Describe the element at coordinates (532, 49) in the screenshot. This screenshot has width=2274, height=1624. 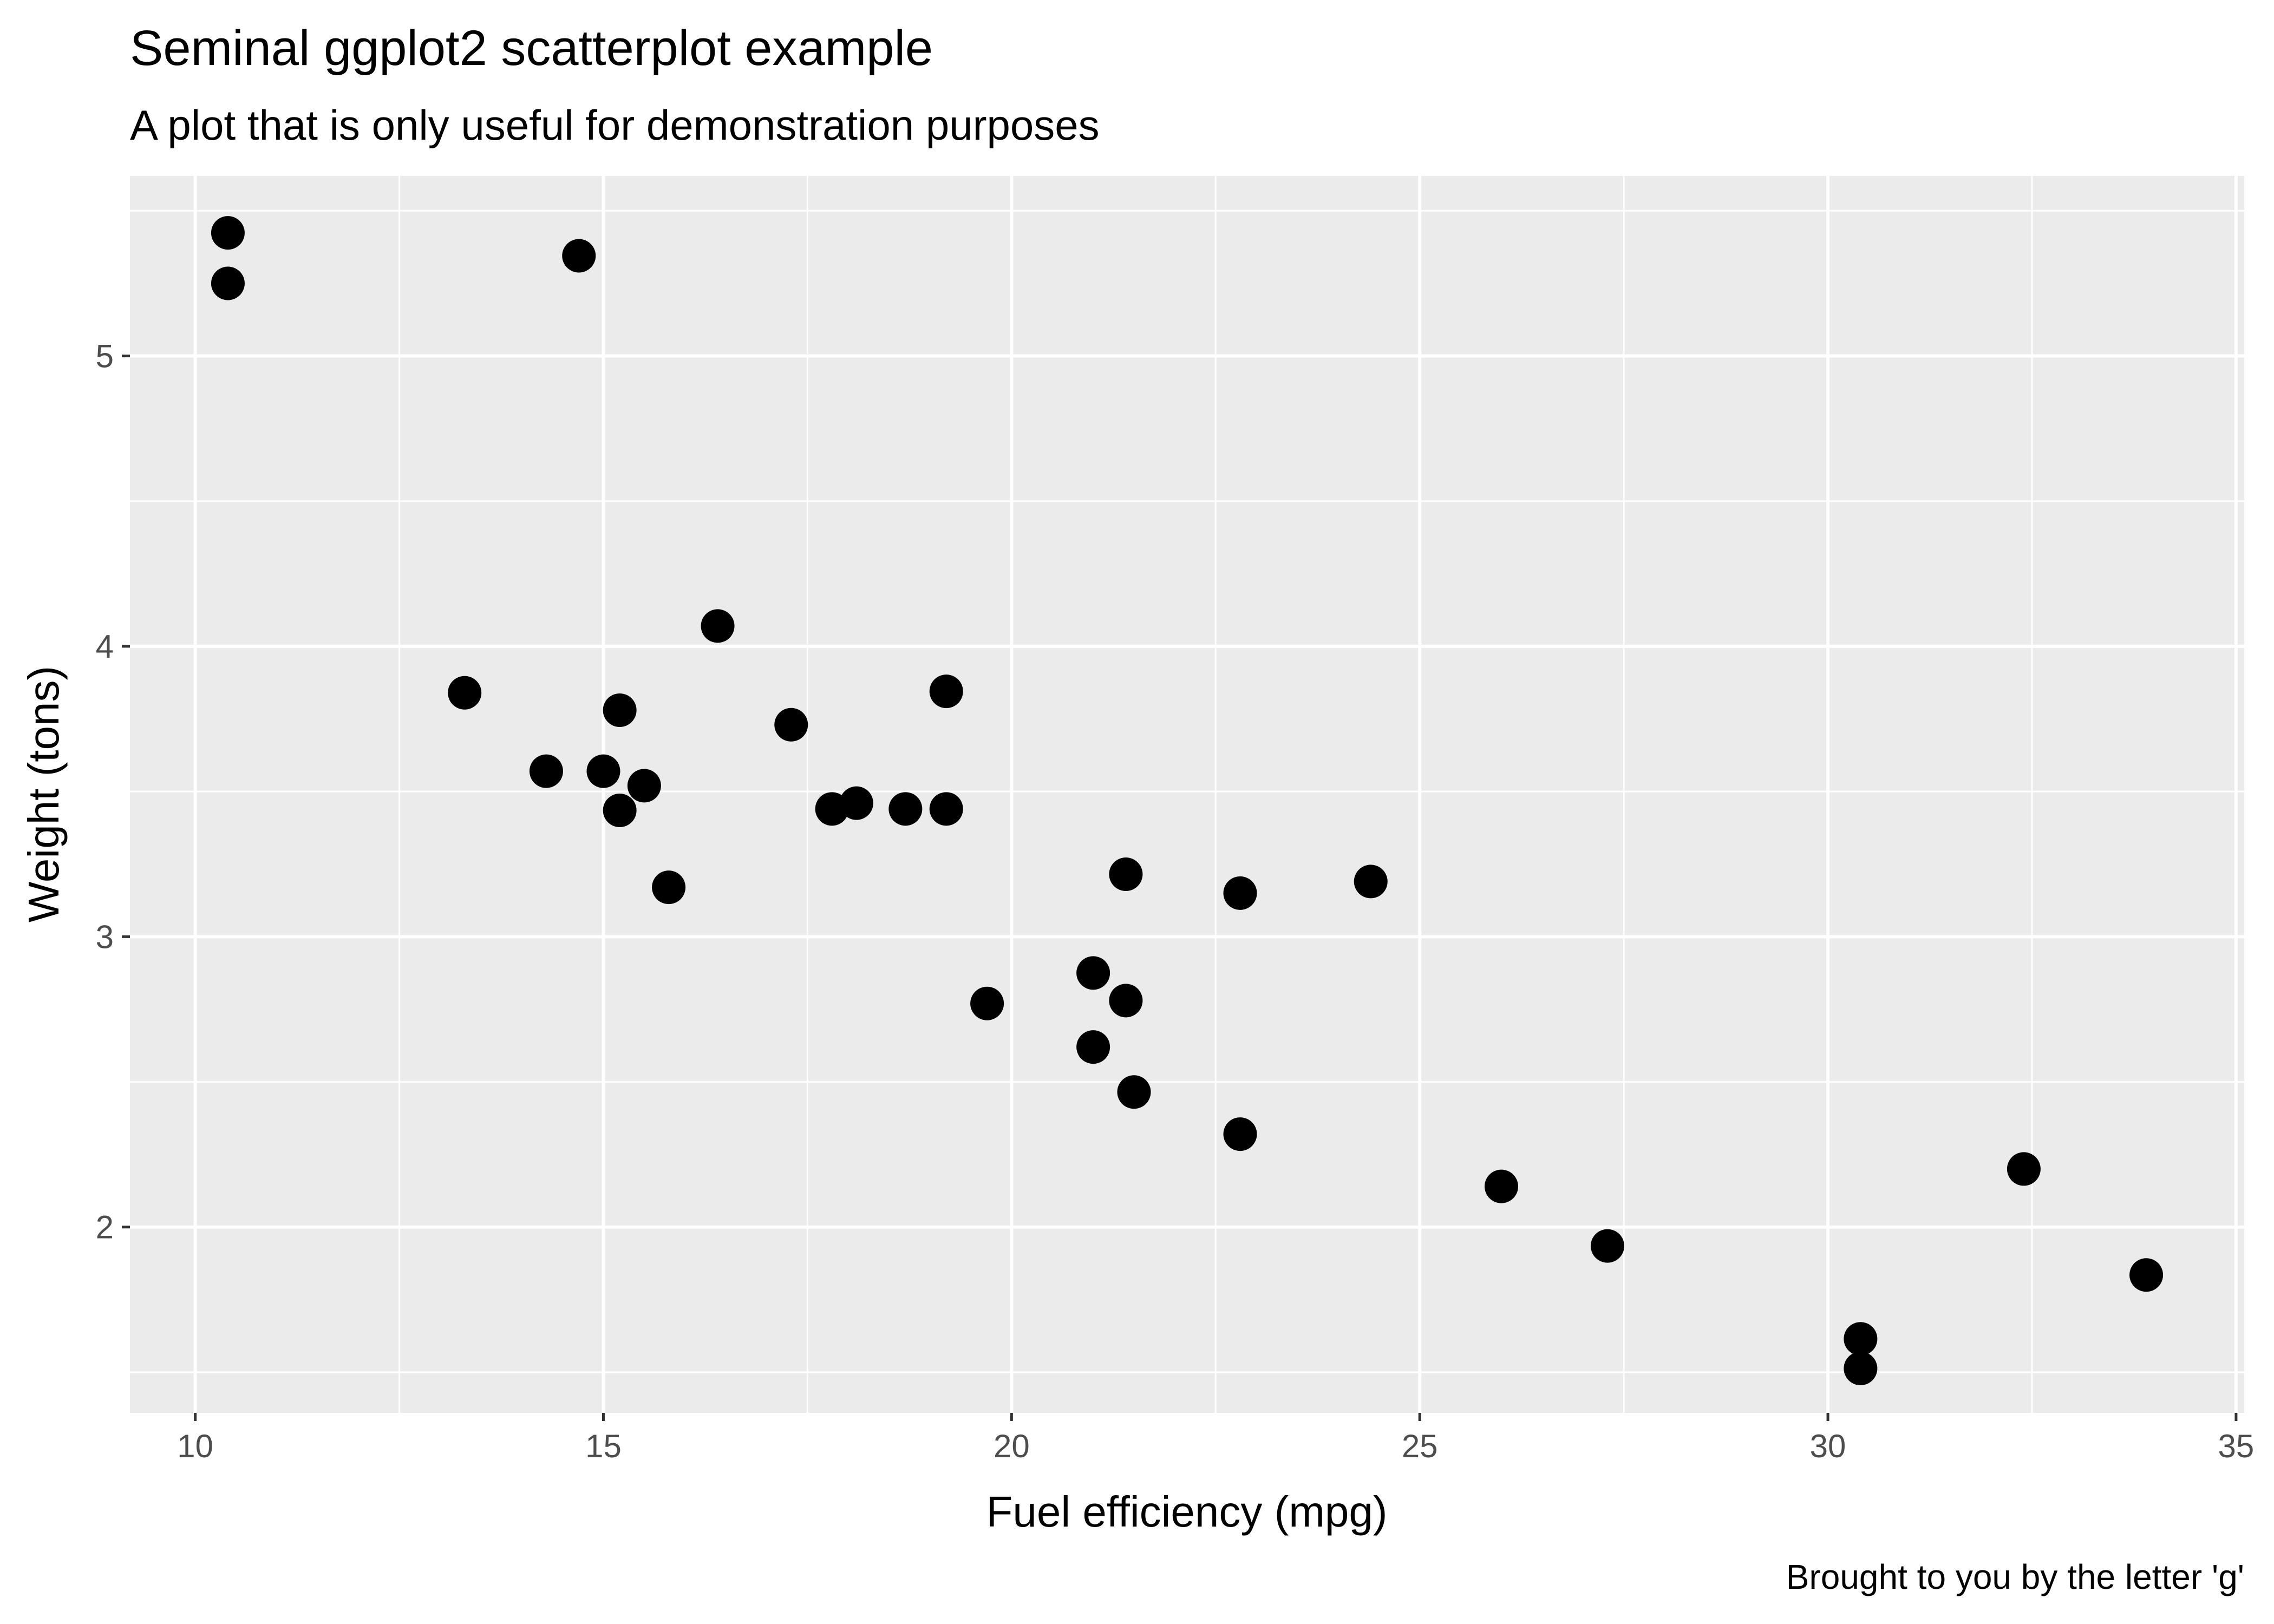
I see `chart-title: Seminal ggplot2 scatterplot example` at that location.